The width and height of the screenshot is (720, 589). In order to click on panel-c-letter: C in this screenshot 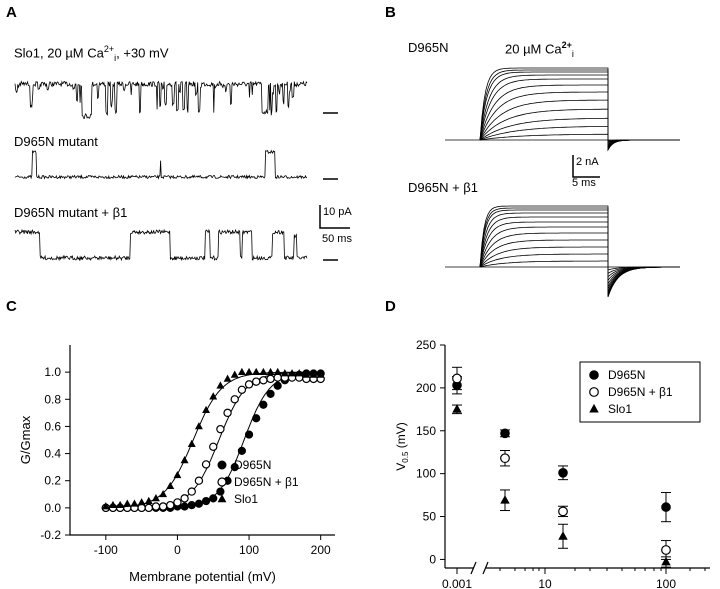, I will do `click(11, 306)`.